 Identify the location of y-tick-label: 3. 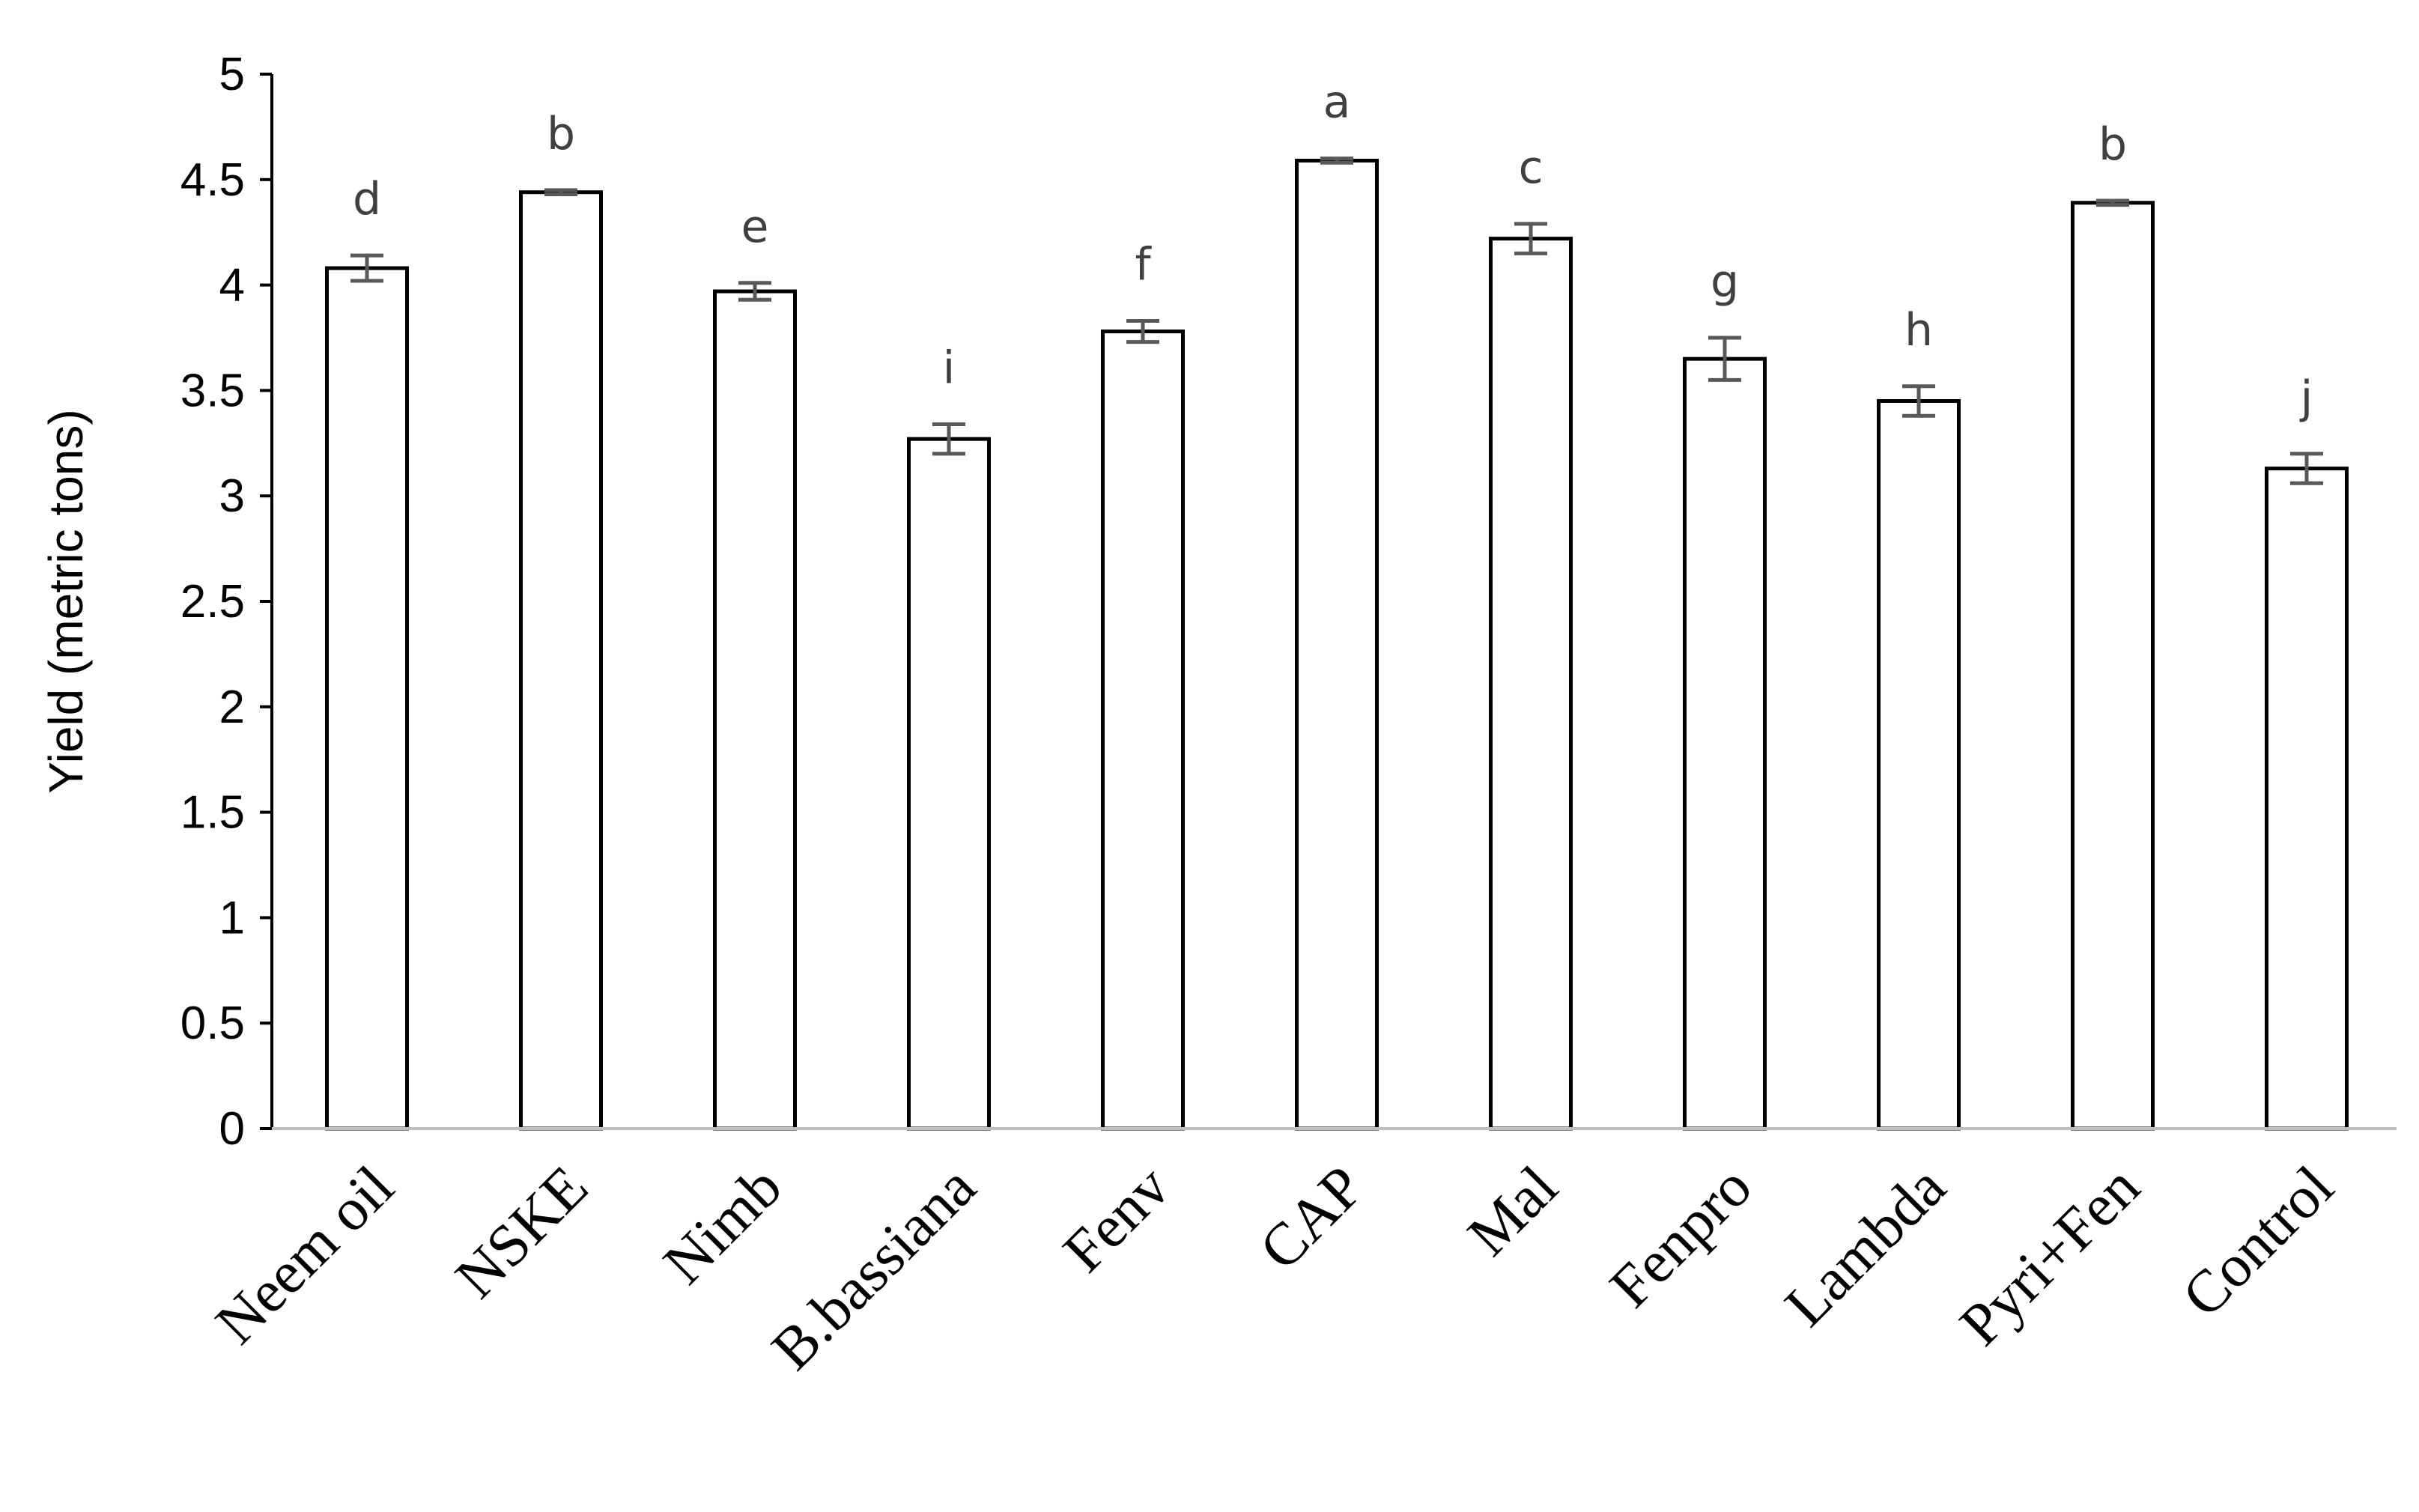
(232, 496).